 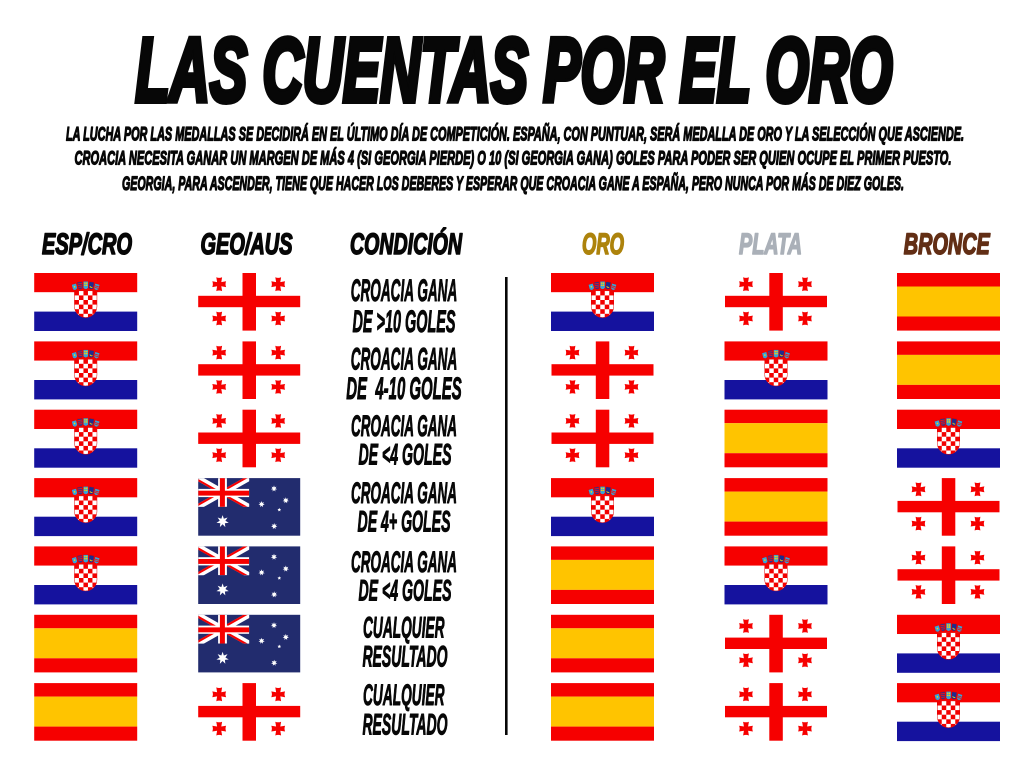 I want to click on svg-text: ESP/CRO, so click(x=87, y=244).